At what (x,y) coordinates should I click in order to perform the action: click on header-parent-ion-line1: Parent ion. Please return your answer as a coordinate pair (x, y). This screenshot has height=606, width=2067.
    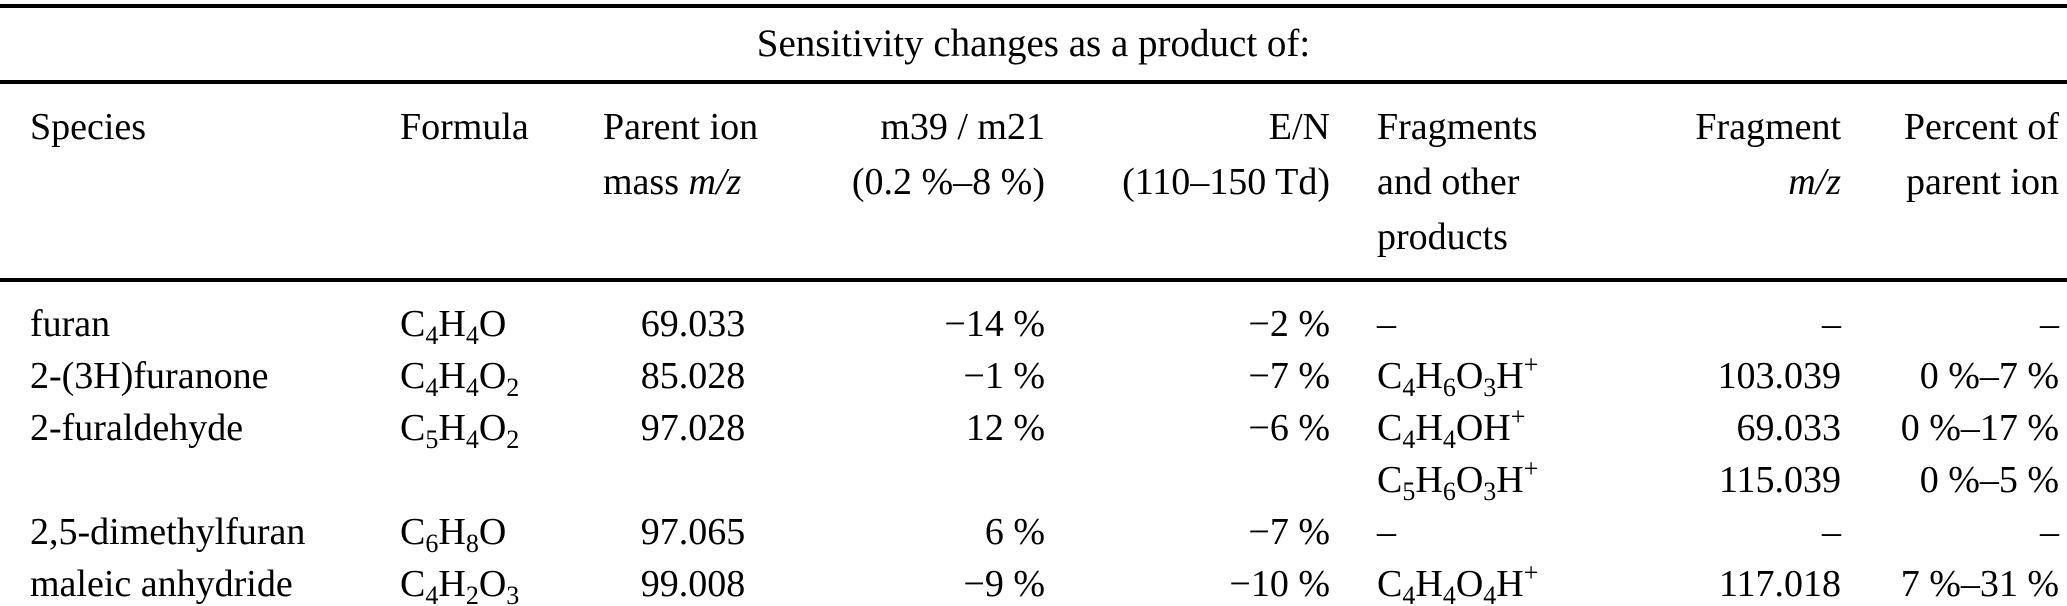
    Looking at the image, I should click on (681, 127).